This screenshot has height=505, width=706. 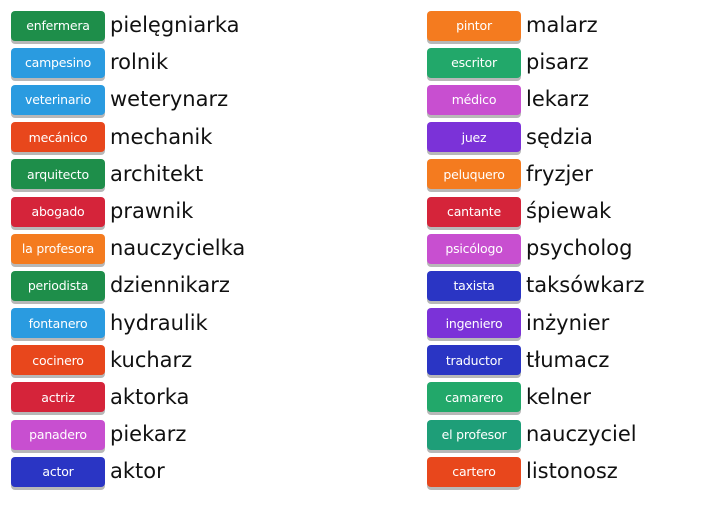 What do you see at coordinates (474, 62) in the screenshot?
I see `draggable-answer-tile: escritor` at bounding box center [474, 62].